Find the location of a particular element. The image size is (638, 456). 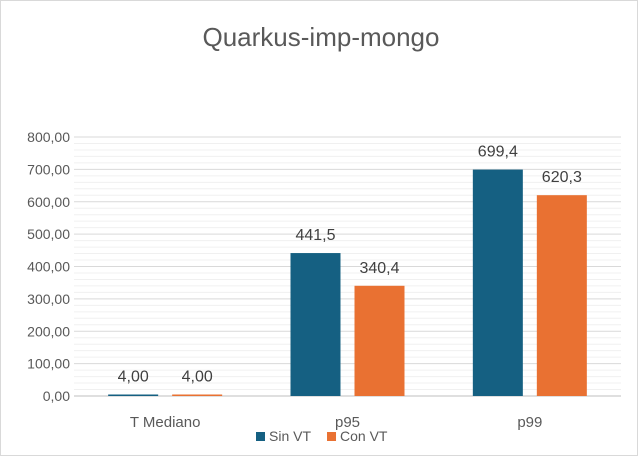

legend-label: Sin VT is located at coordinates (290, 436).